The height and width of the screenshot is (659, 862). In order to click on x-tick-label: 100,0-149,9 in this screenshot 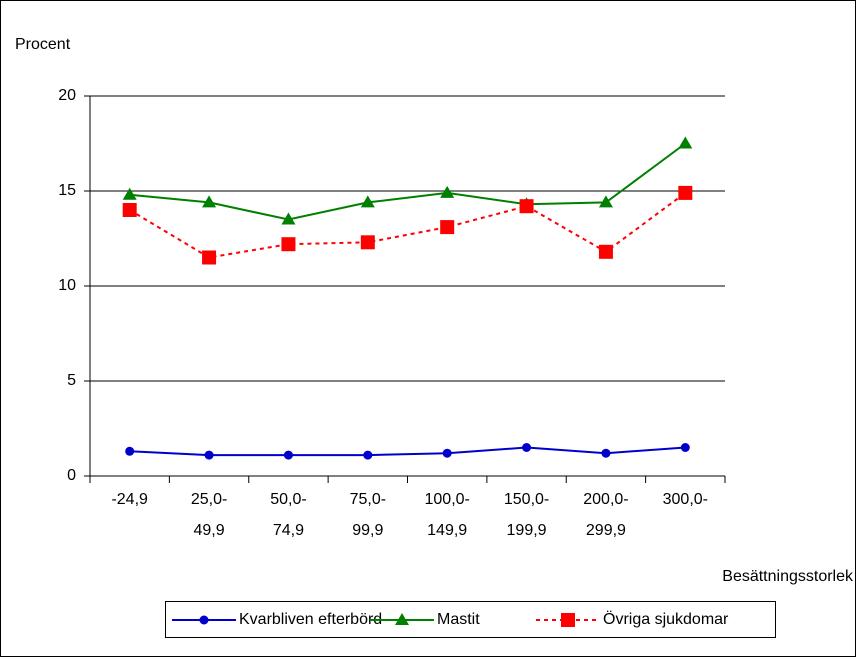, I will do `click(447, 515)`.